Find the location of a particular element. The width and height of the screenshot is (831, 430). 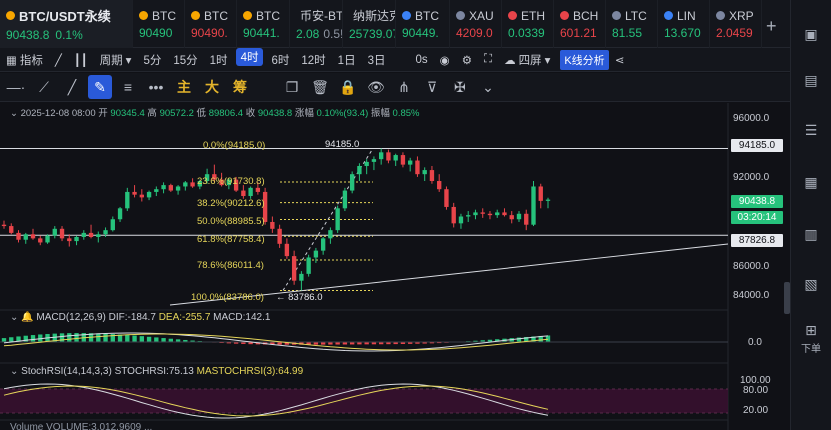

chevron-down-icon: ▾ is located at coordinates (547, 60).